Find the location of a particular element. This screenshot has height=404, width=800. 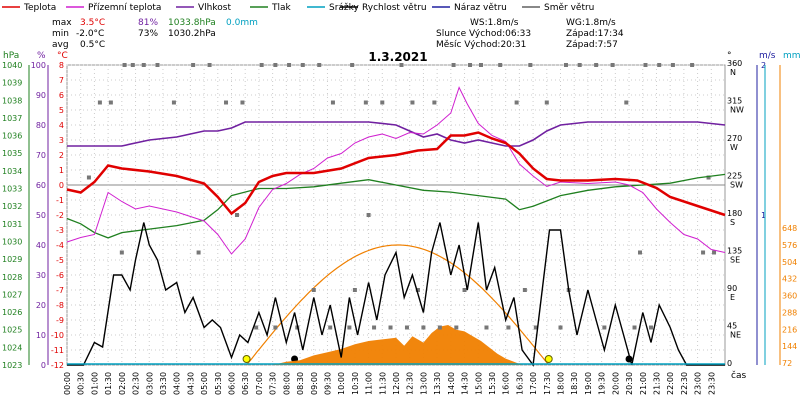

time-tick-0: 00:00 is located at coordinates (67, 383).